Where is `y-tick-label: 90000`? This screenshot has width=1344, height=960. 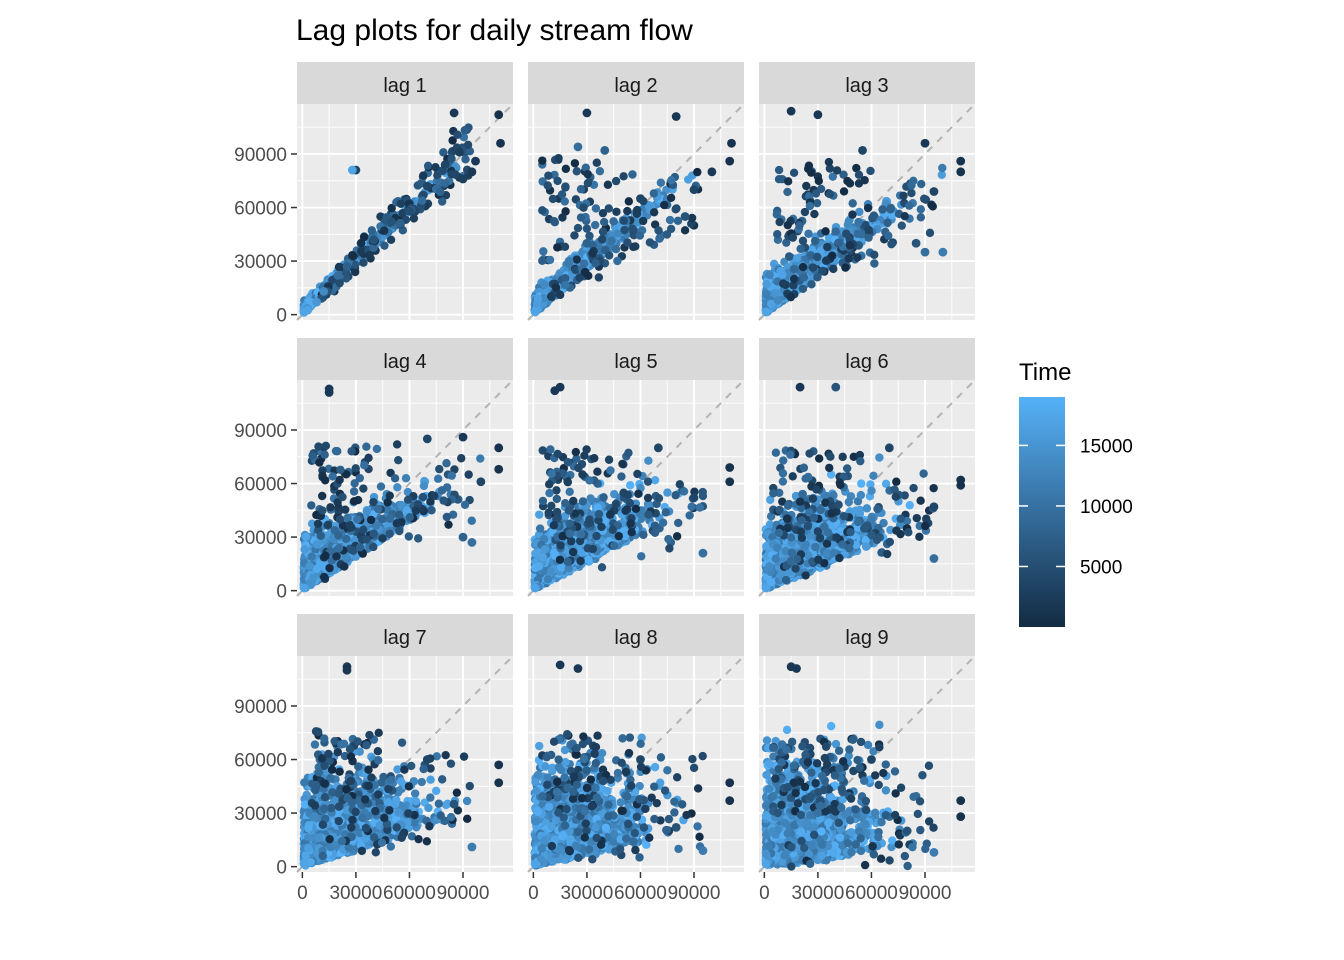
y-tick-label: 90000 is located at coordinates (260, 155).